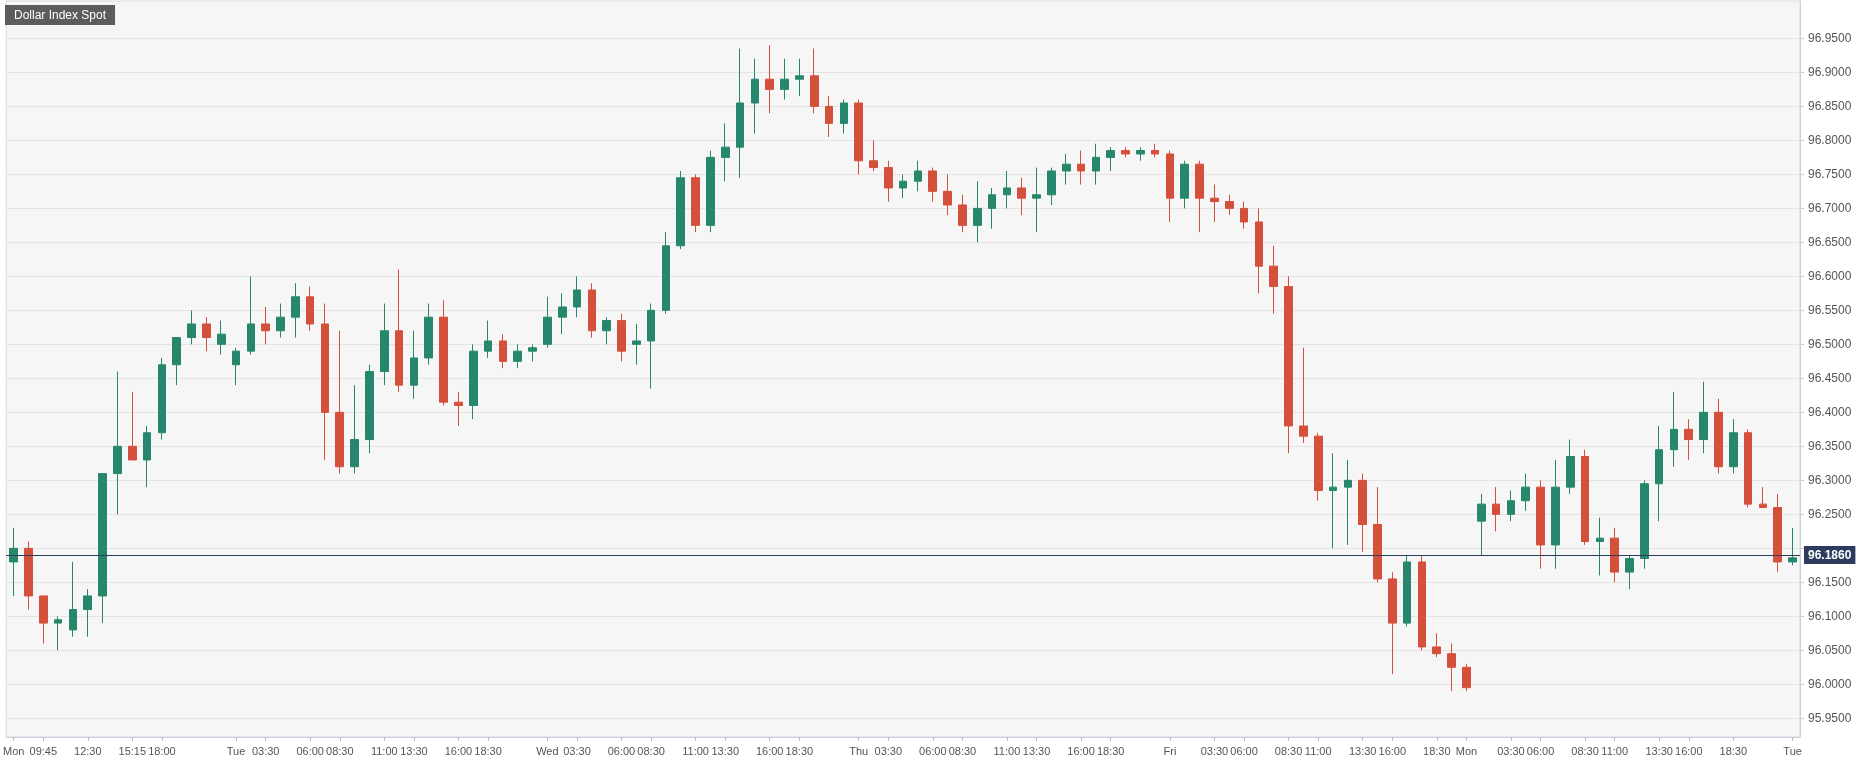 The width and height of the screenshot is (1871, 762). Describe the element at coordinates (1830, 555) in the screenshot. I see `ref-line-label: 96.1860` at that location.